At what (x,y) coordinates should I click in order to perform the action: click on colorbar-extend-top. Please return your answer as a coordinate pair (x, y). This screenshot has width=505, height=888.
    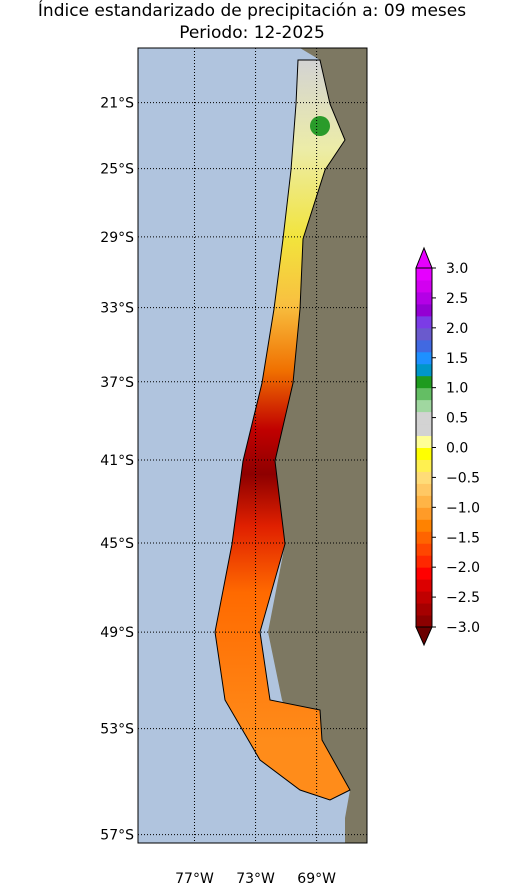
    Looking at the image, I should click on (424, 257).